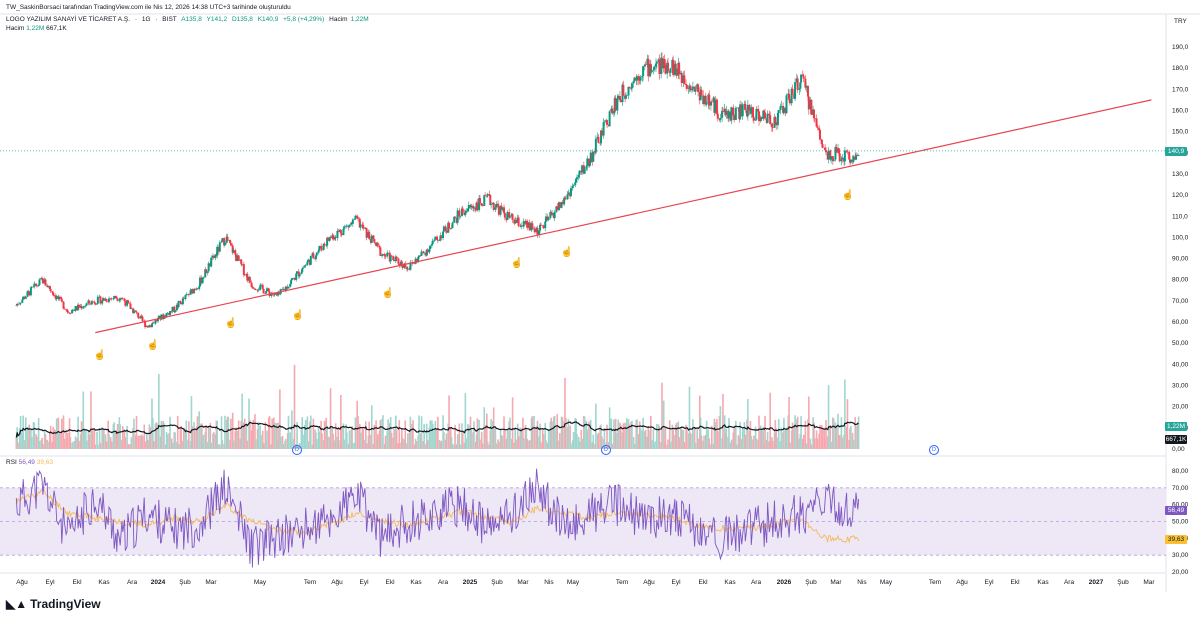  I want to click on tradingview-logo: ◣▲ TradingView, so click(53, 604).